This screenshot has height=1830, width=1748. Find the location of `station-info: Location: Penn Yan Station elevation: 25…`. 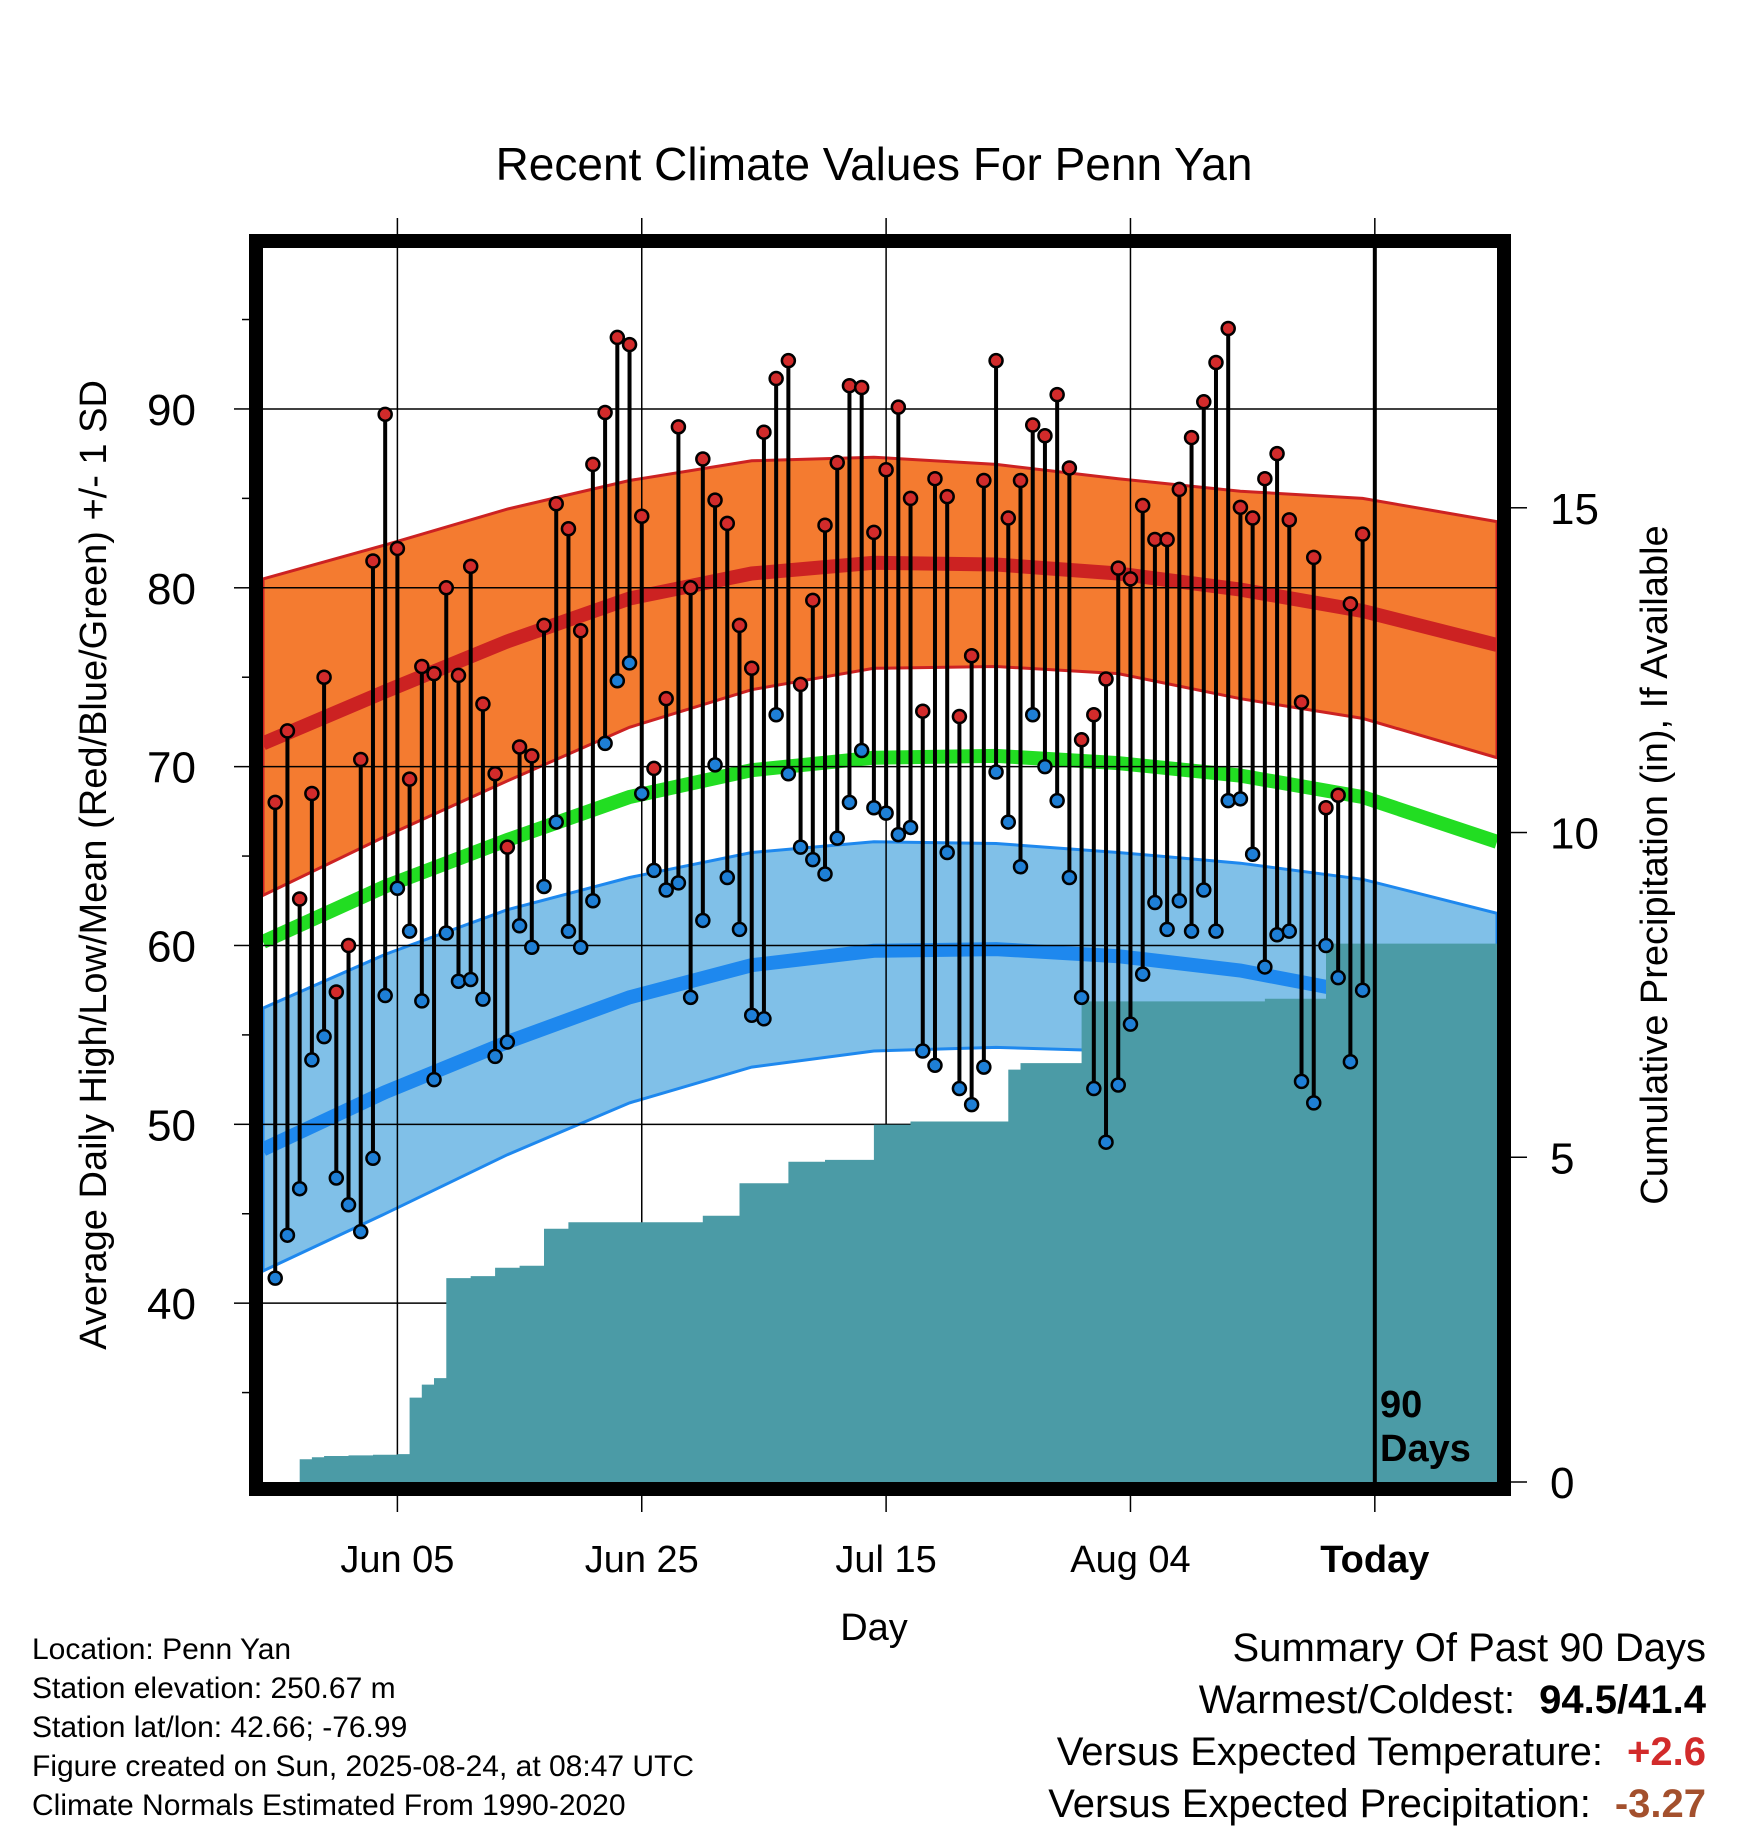

station-info: Location: Penn Yan Station elevation: 25… is located at coordinates (363, 1727).